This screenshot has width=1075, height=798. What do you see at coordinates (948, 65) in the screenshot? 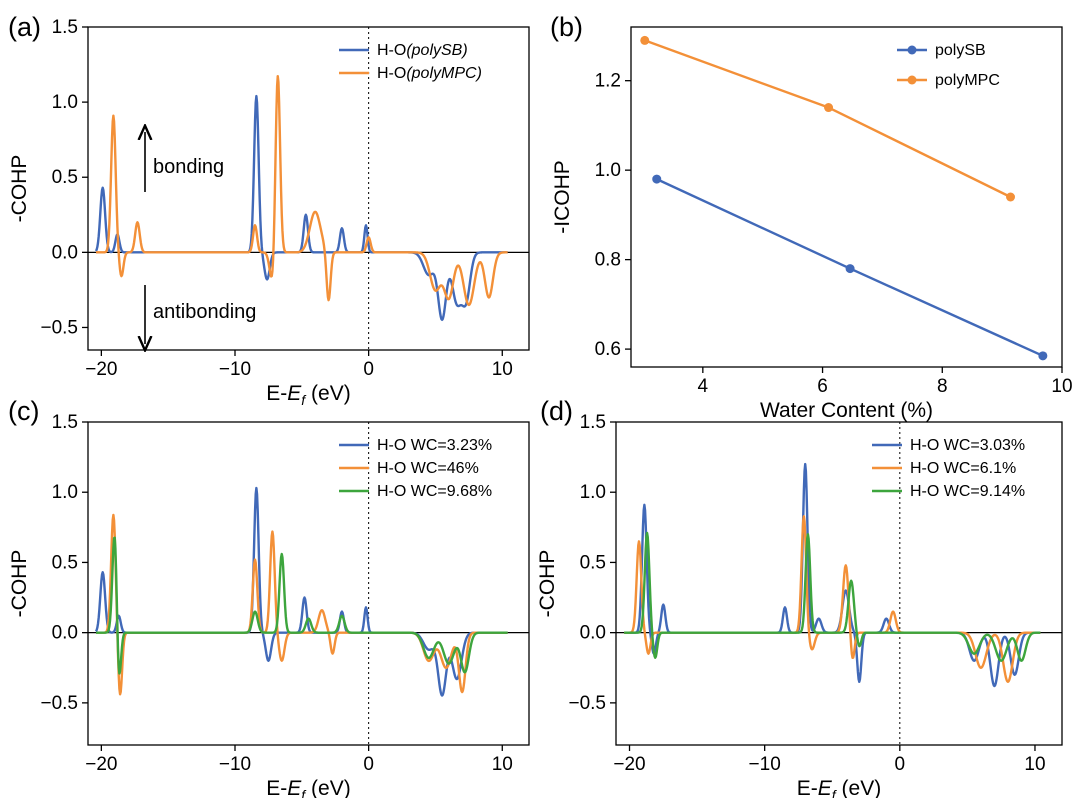
I see `legend: polySB polyMPC` at bounding box center [948, 65].